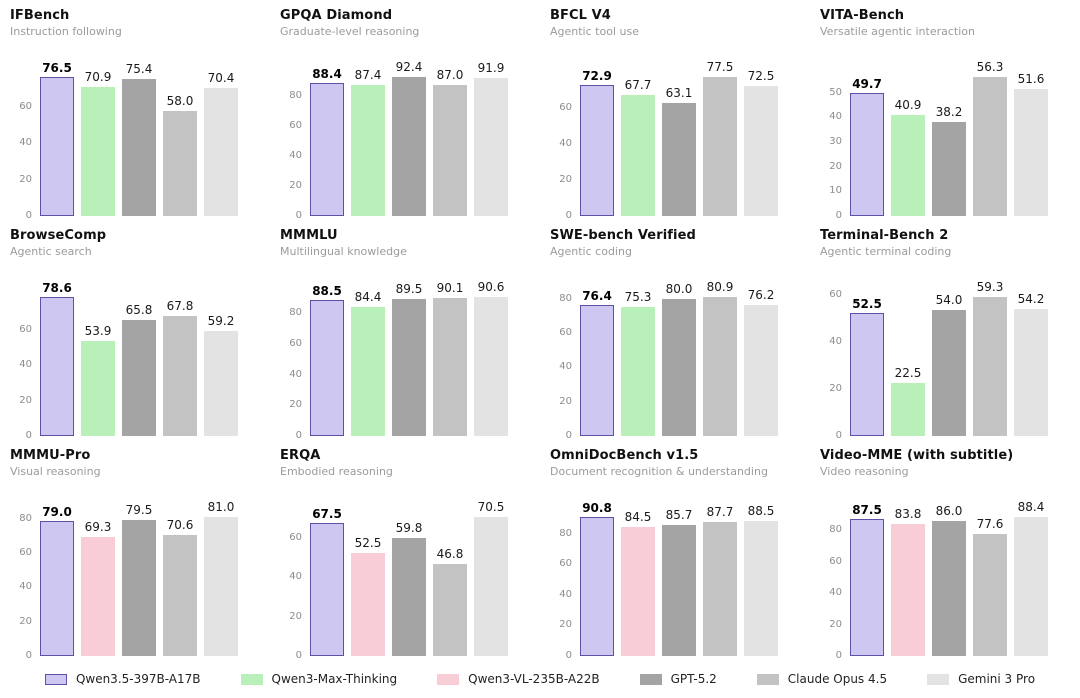  What do you see at coordinates (917, 455) in the screenshot?
I see `chart-title: Video-MME (with subtitle)` at bounding box center [917, 455].